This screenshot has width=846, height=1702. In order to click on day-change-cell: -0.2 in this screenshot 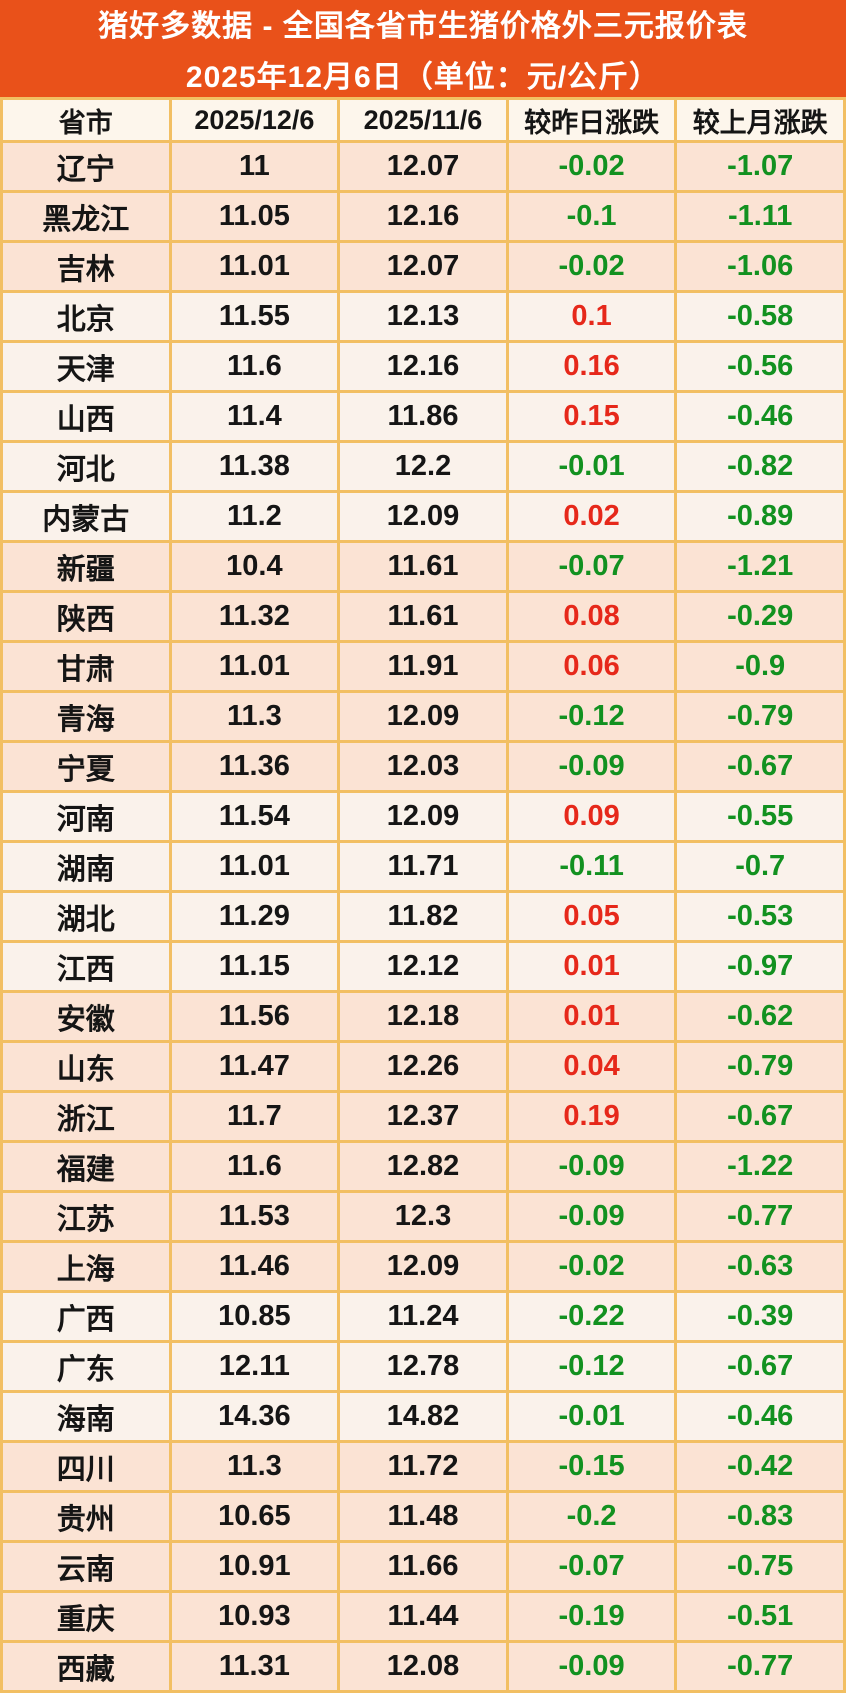, I will do `click(591, 1516)`.